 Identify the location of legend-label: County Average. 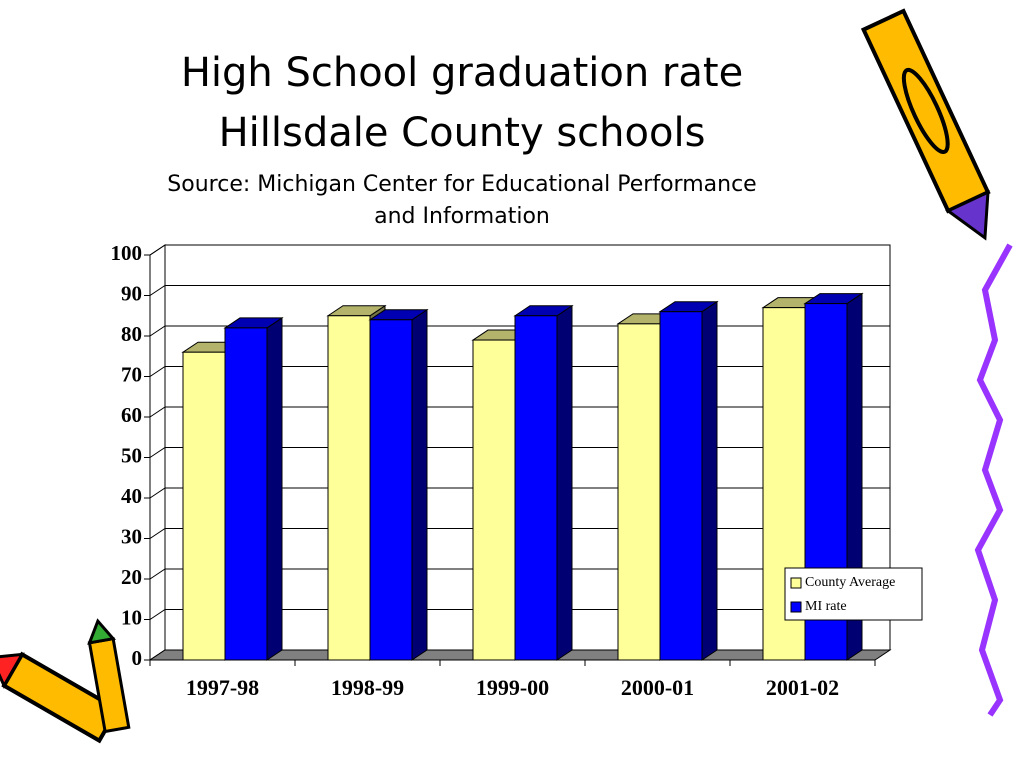
(850, 582).